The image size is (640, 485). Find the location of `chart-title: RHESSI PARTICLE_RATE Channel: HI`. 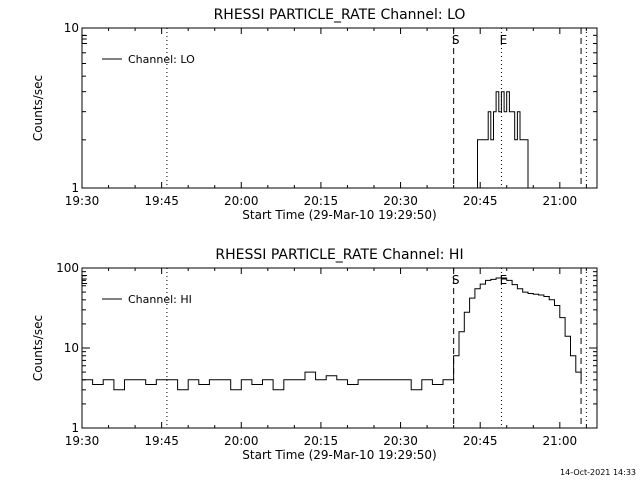

chart-title: RHESSI PARTICLE_RATE Channel: HI is located at coordinates (339, 255).